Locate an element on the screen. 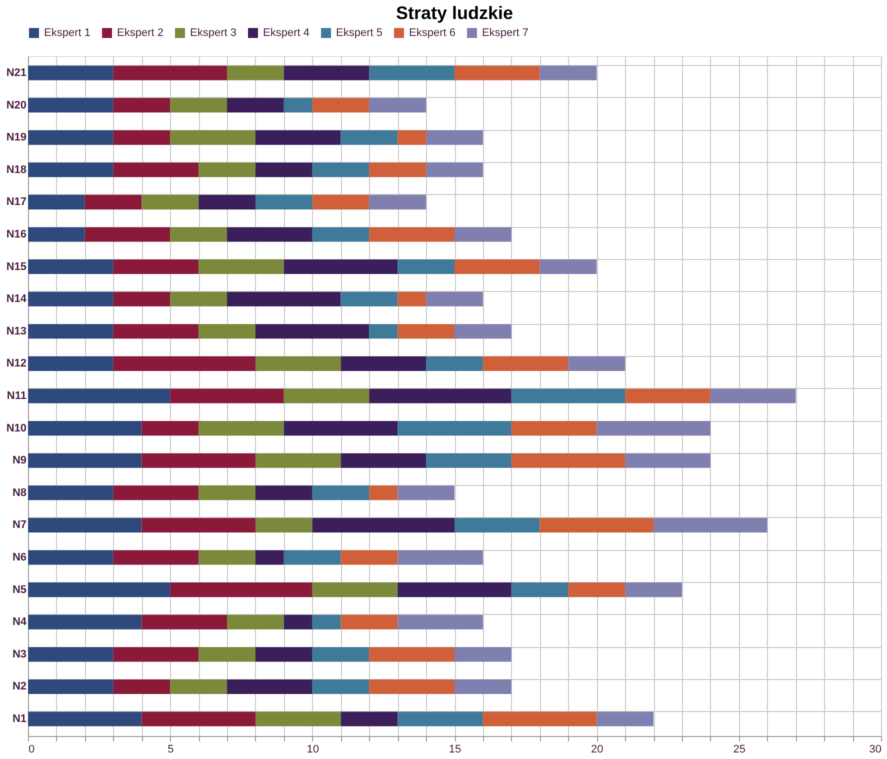 The height and width of the screenshot is (759, 887). legend-label: Ekspert 5 is located at coordinates (359, 33).